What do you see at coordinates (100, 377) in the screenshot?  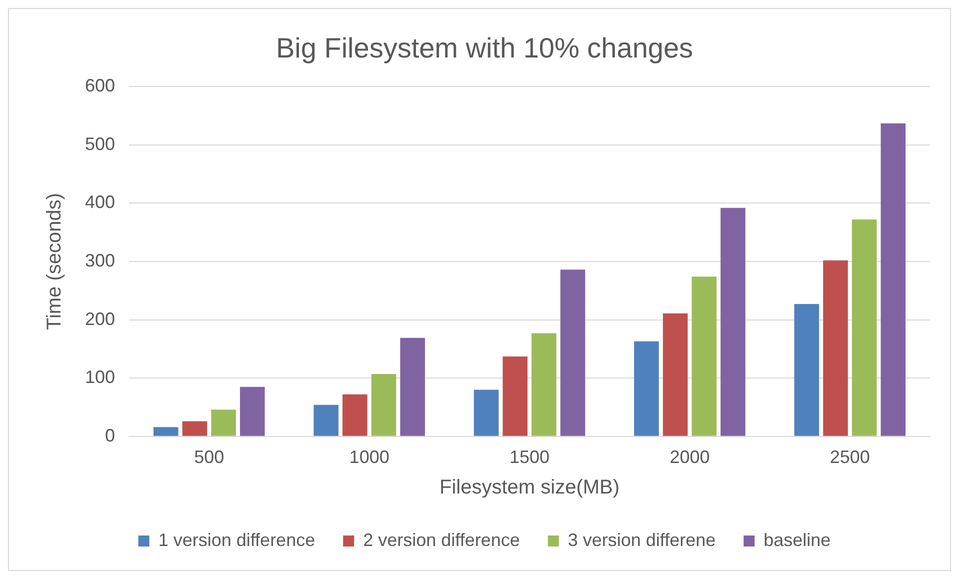 I see `y-tick-label: 100` at bounding box center [100, 377].